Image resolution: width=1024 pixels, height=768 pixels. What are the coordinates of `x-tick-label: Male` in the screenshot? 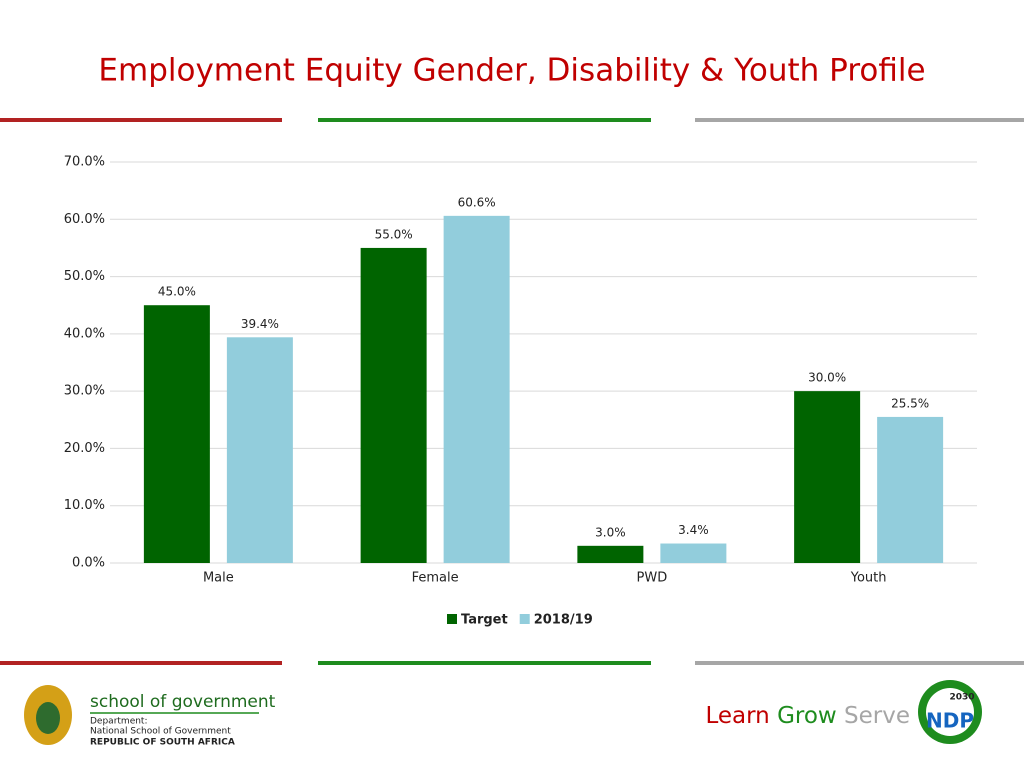 It's located at (218, 578).